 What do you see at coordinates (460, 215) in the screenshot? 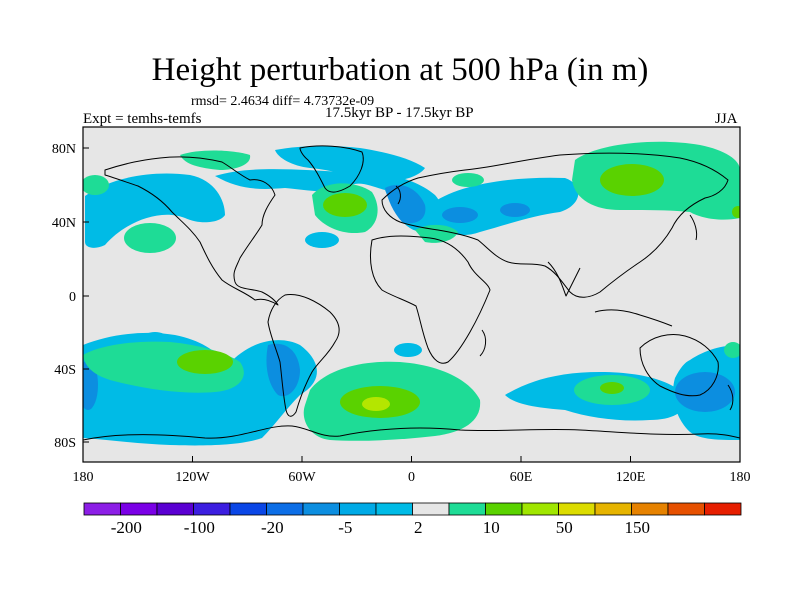
I see `europe-strong-negative-core` at bounding box center [460, 215].